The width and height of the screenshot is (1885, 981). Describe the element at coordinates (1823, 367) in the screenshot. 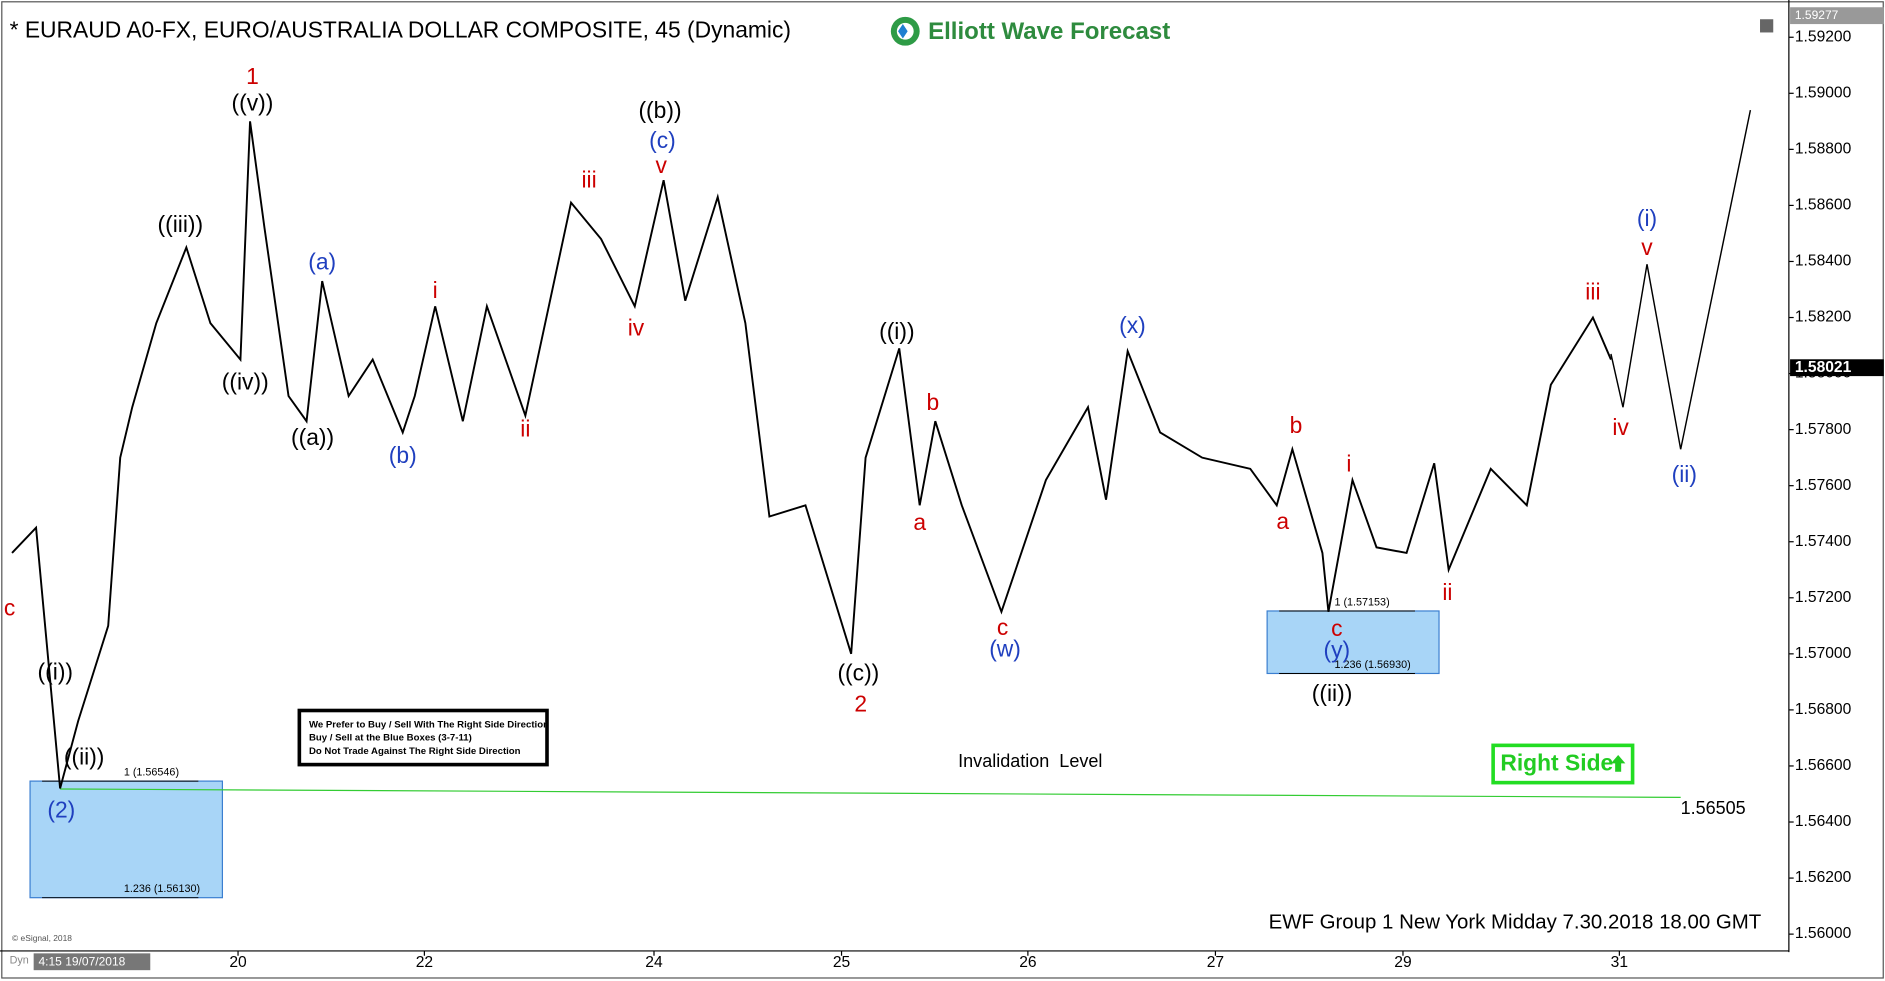

I see `price-tag-label: 1.58021` at that location.